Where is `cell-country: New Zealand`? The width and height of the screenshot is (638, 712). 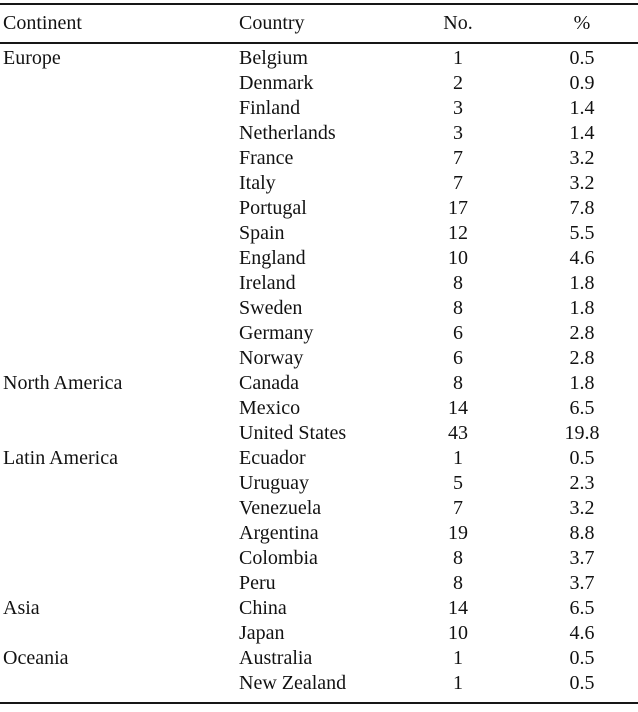 cell-country: New Zealand is located at coordinates (293, 683).